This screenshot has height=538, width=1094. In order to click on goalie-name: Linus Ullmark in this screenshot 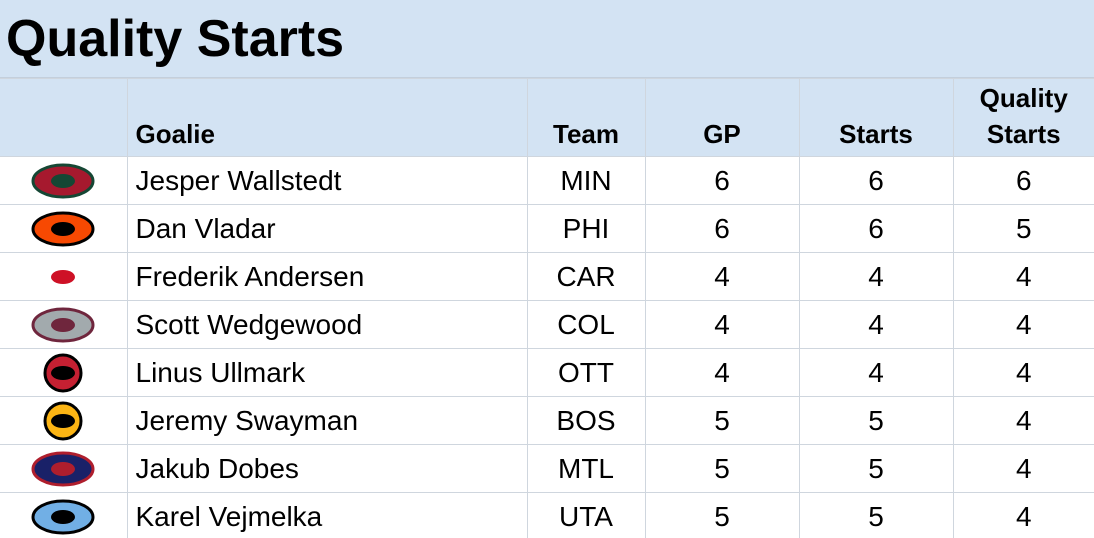, I will do `click(327, 372)`.